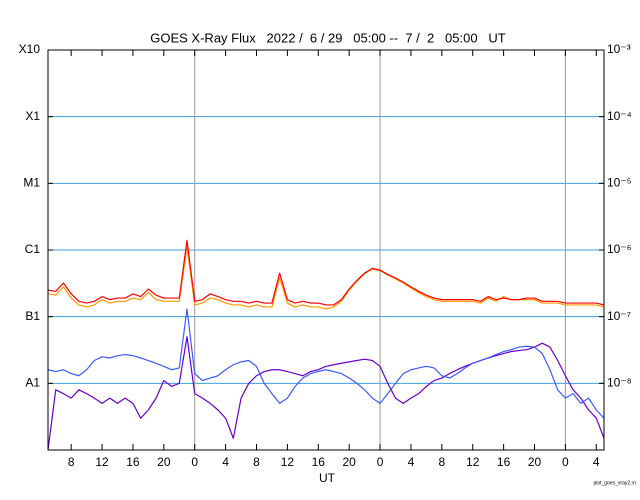 The image size is (640, 500). What do you see at coordinates (32, 116) in the screenshot?
I see `y-tick-label: X1` at bounding box center [32, 116].